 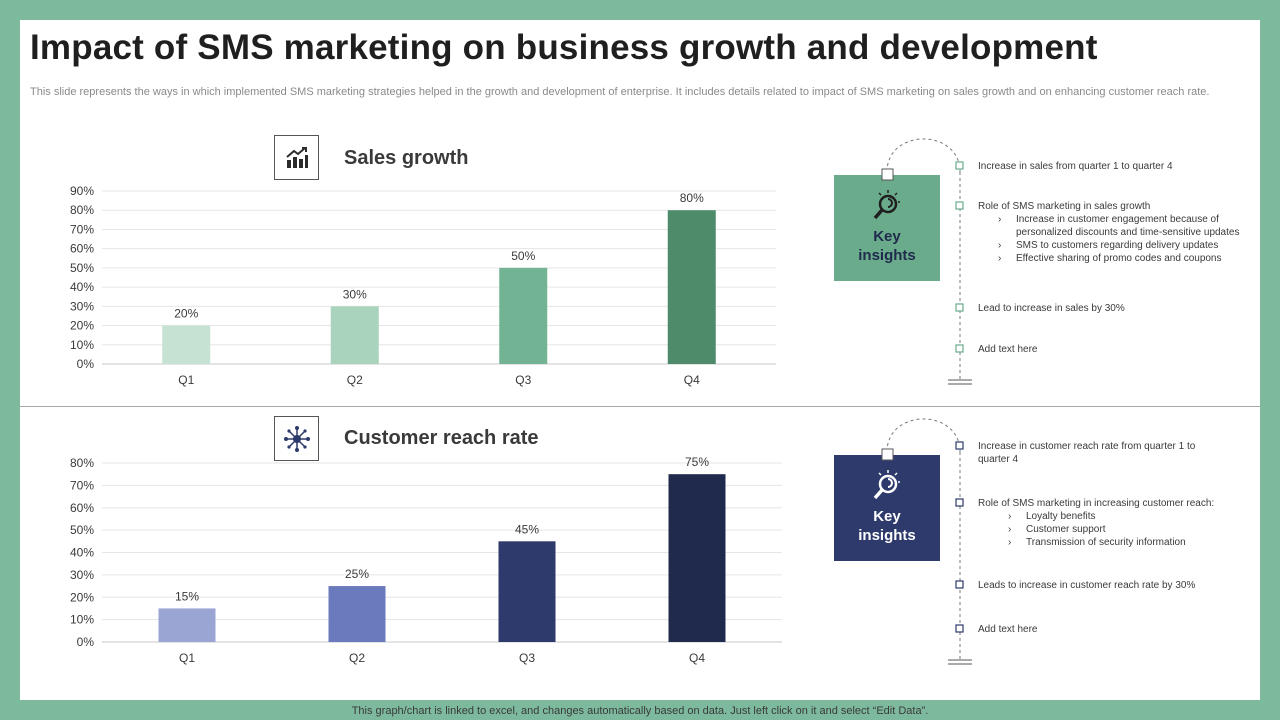 I want to click on insight-point: Lead to increase in sales by 30%, so click(x=1113, y=308).